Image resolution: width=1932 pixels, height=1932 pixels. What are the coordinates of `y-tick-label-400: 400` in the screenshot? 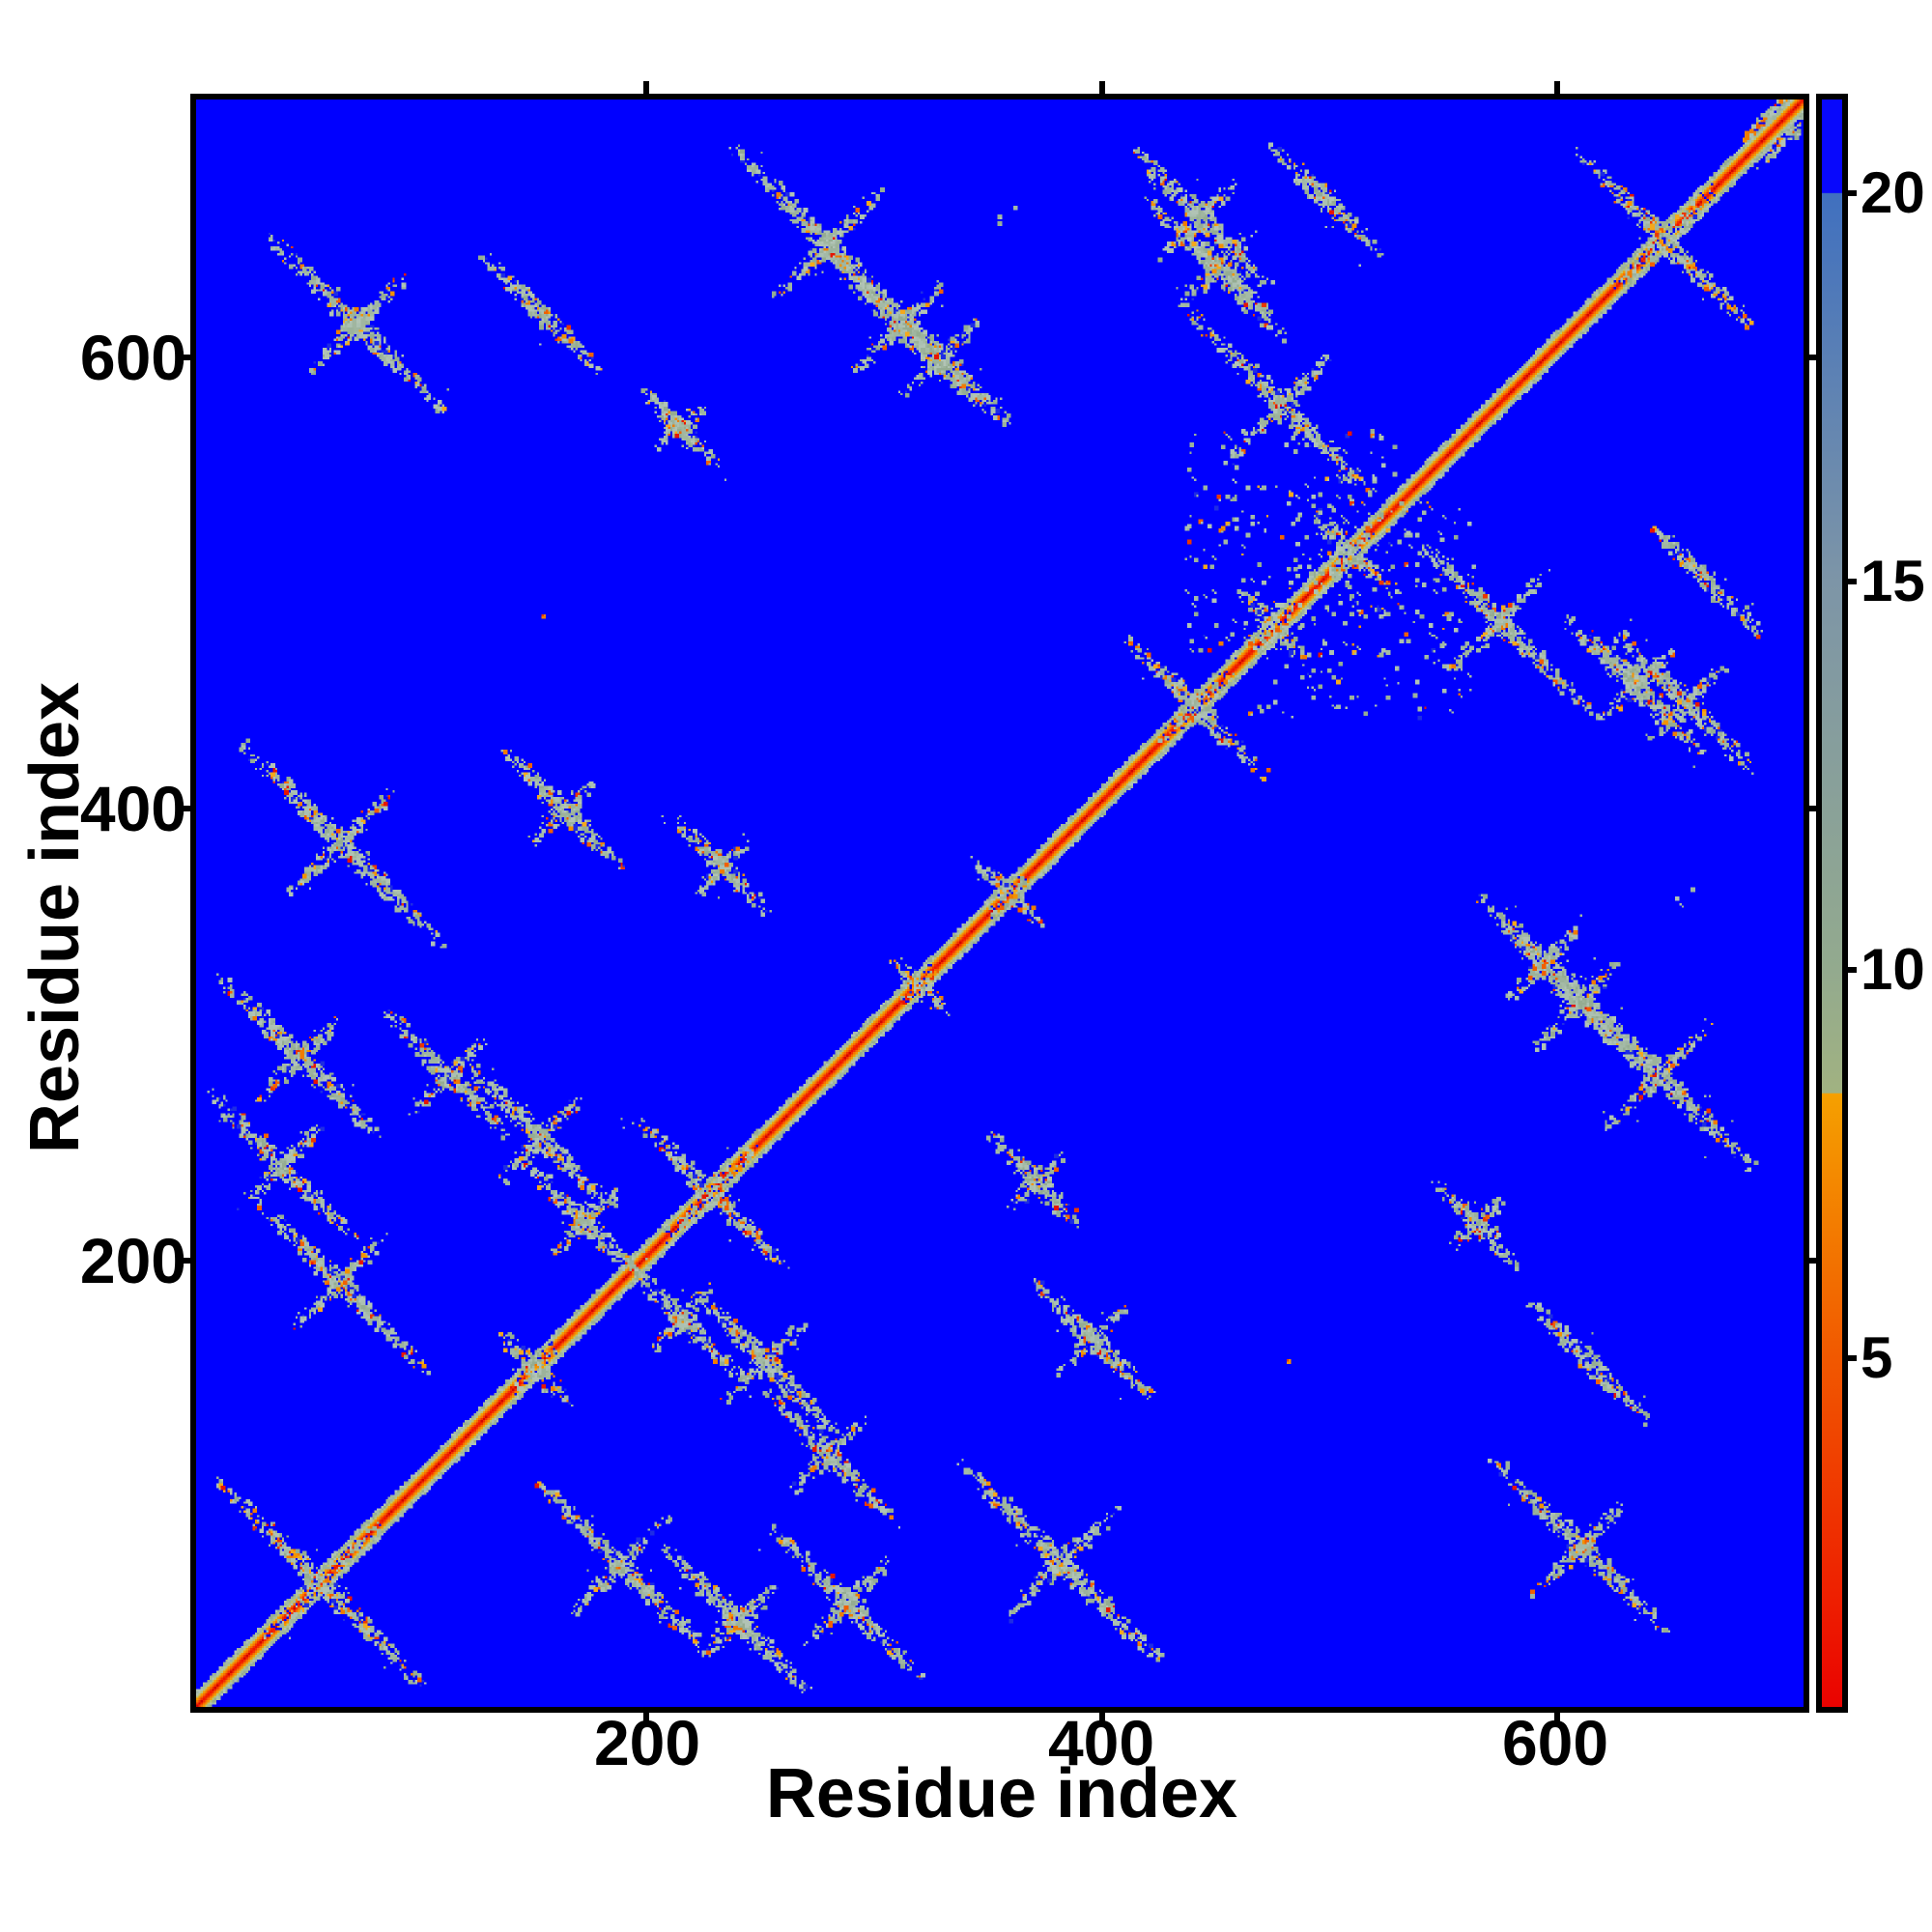 It's located at (132, 808).